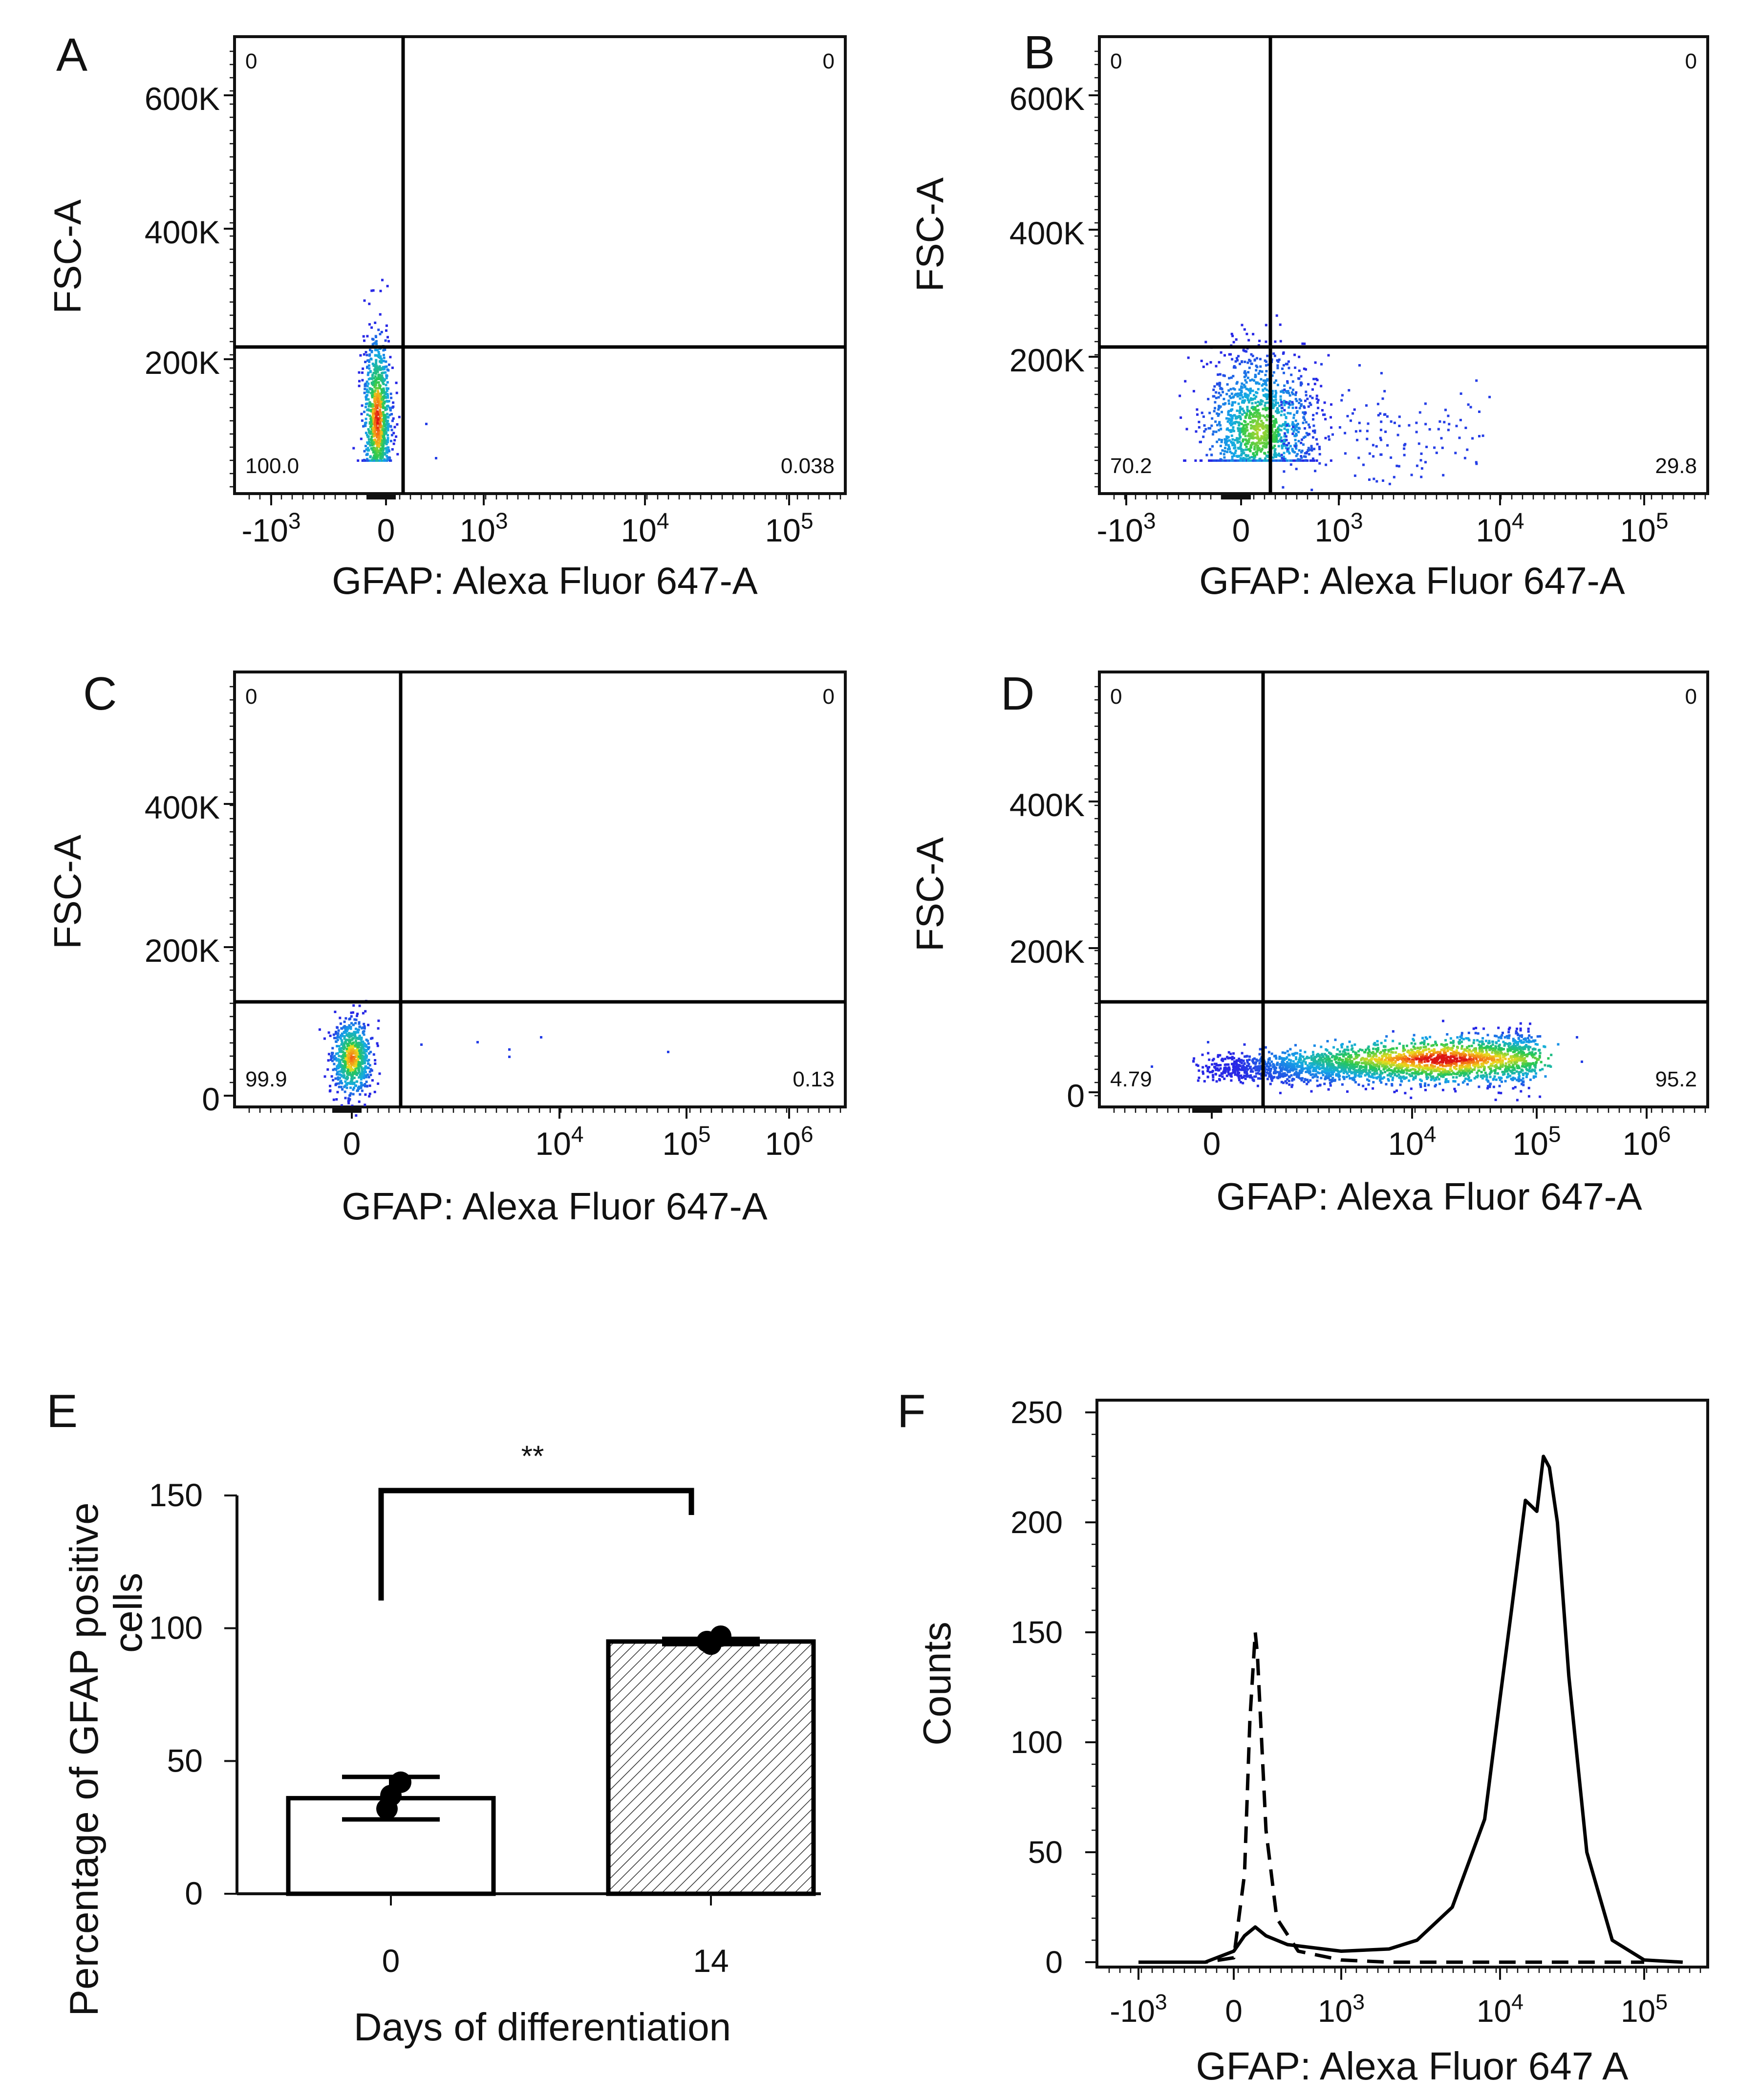 The height and width of the screenshot is (2100, 1738). I want to click on quadrant-bottom-right-c: 0.13, so click(814, 1079).